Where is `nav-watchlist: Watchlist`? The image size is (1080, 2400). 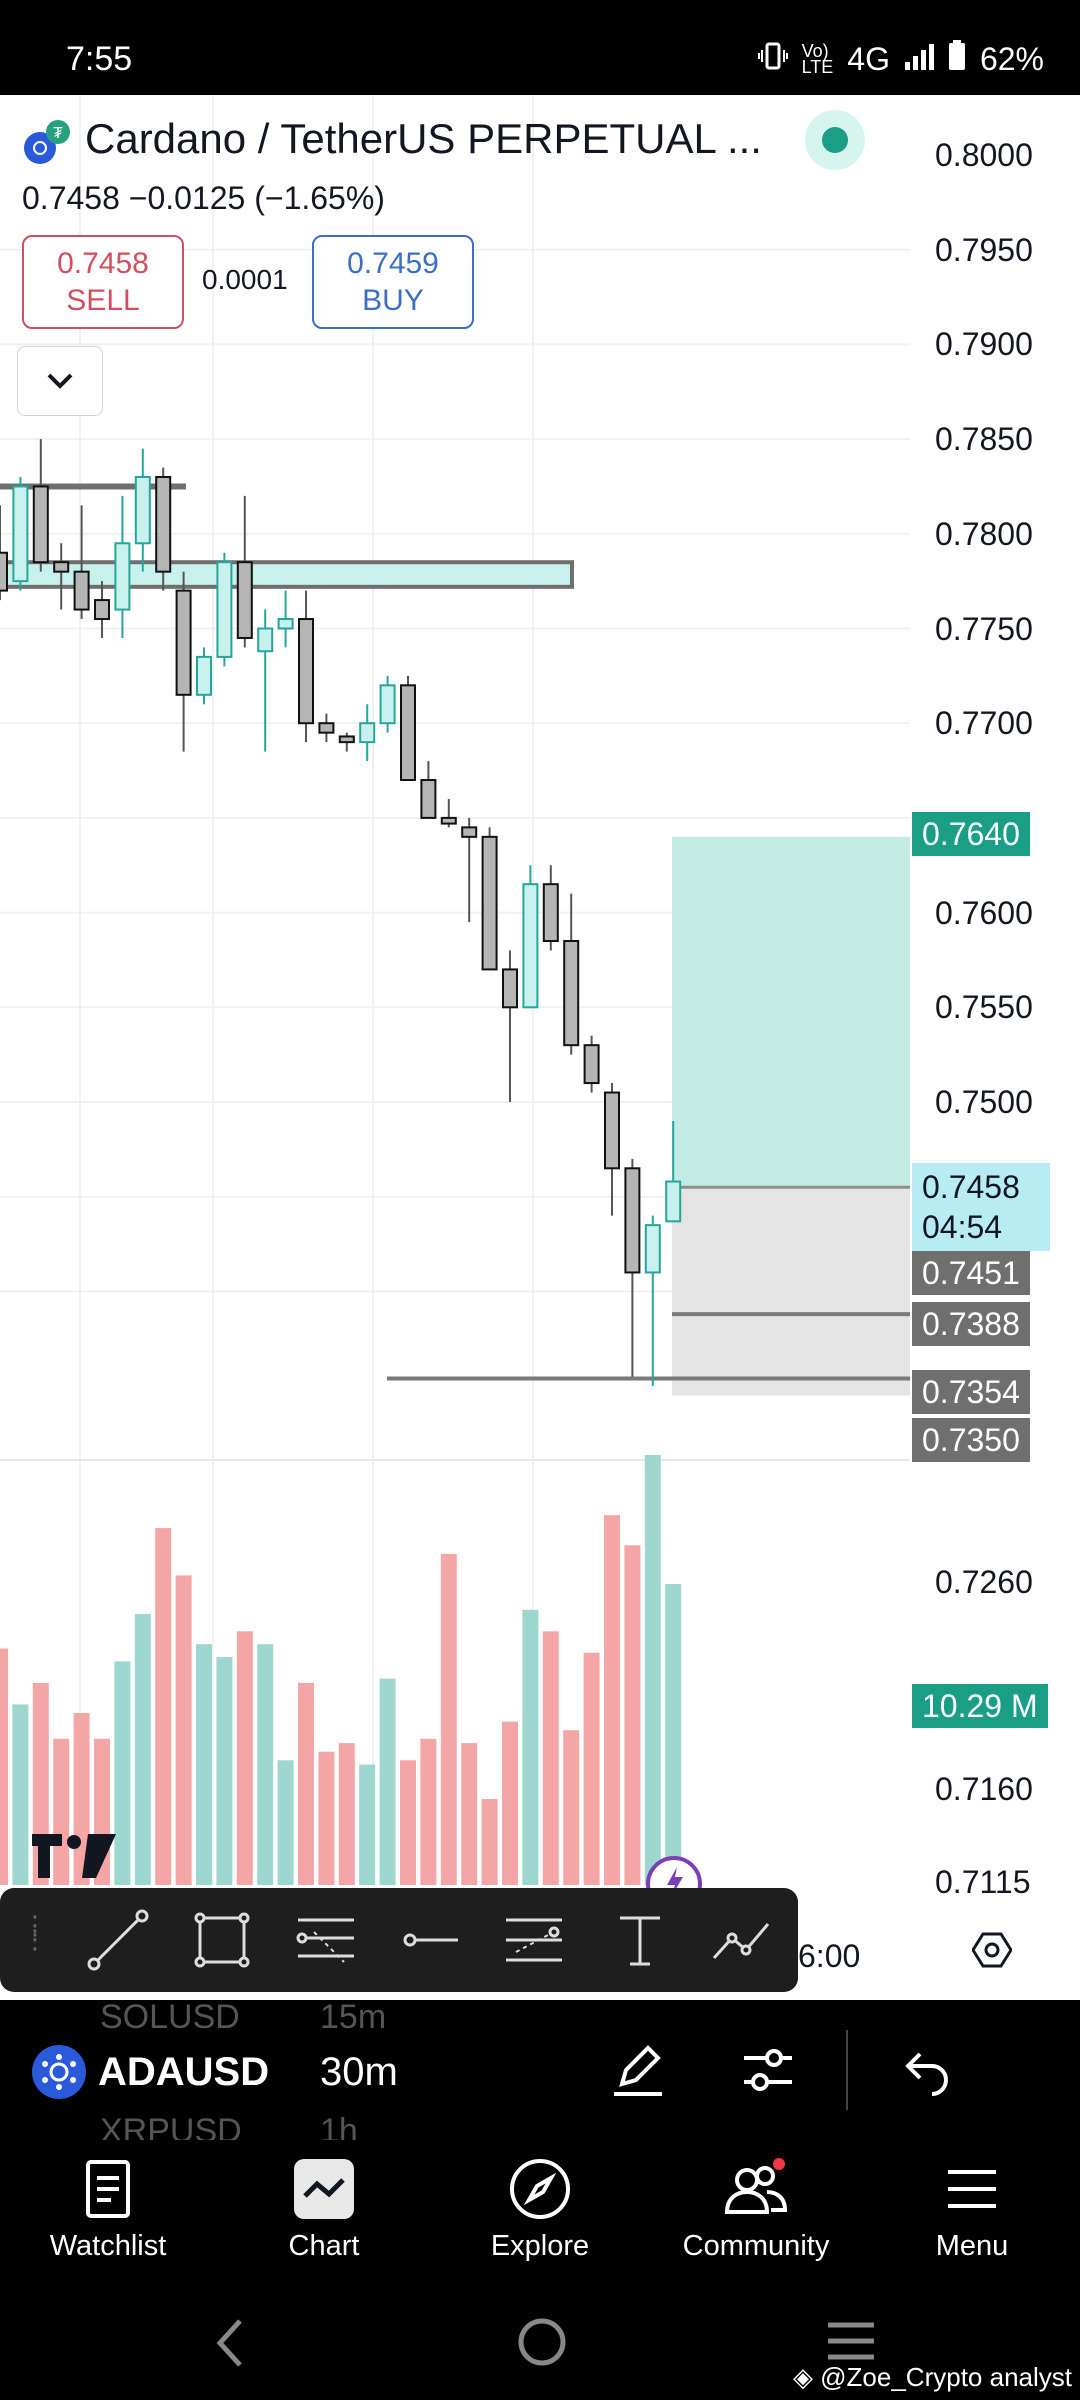 nav-watchlist: Watchlist is located at coordinates (108, 2210).